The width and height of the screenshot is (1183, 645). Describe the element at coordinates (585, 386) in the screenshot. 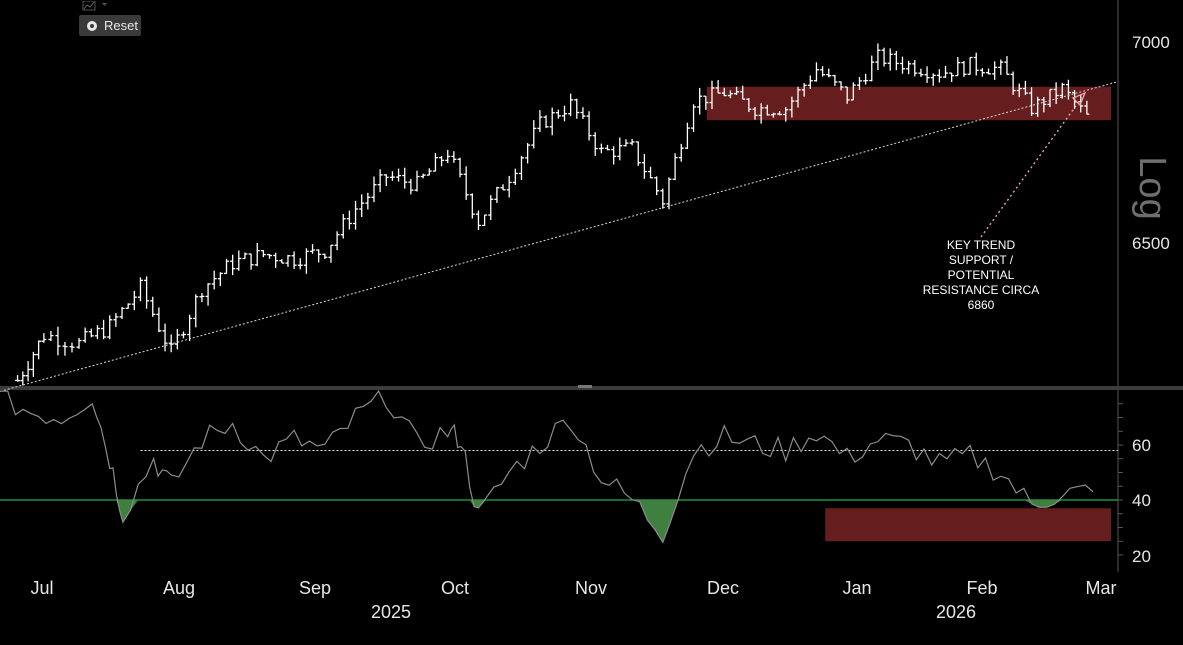

I see `divider-handle` at that location.